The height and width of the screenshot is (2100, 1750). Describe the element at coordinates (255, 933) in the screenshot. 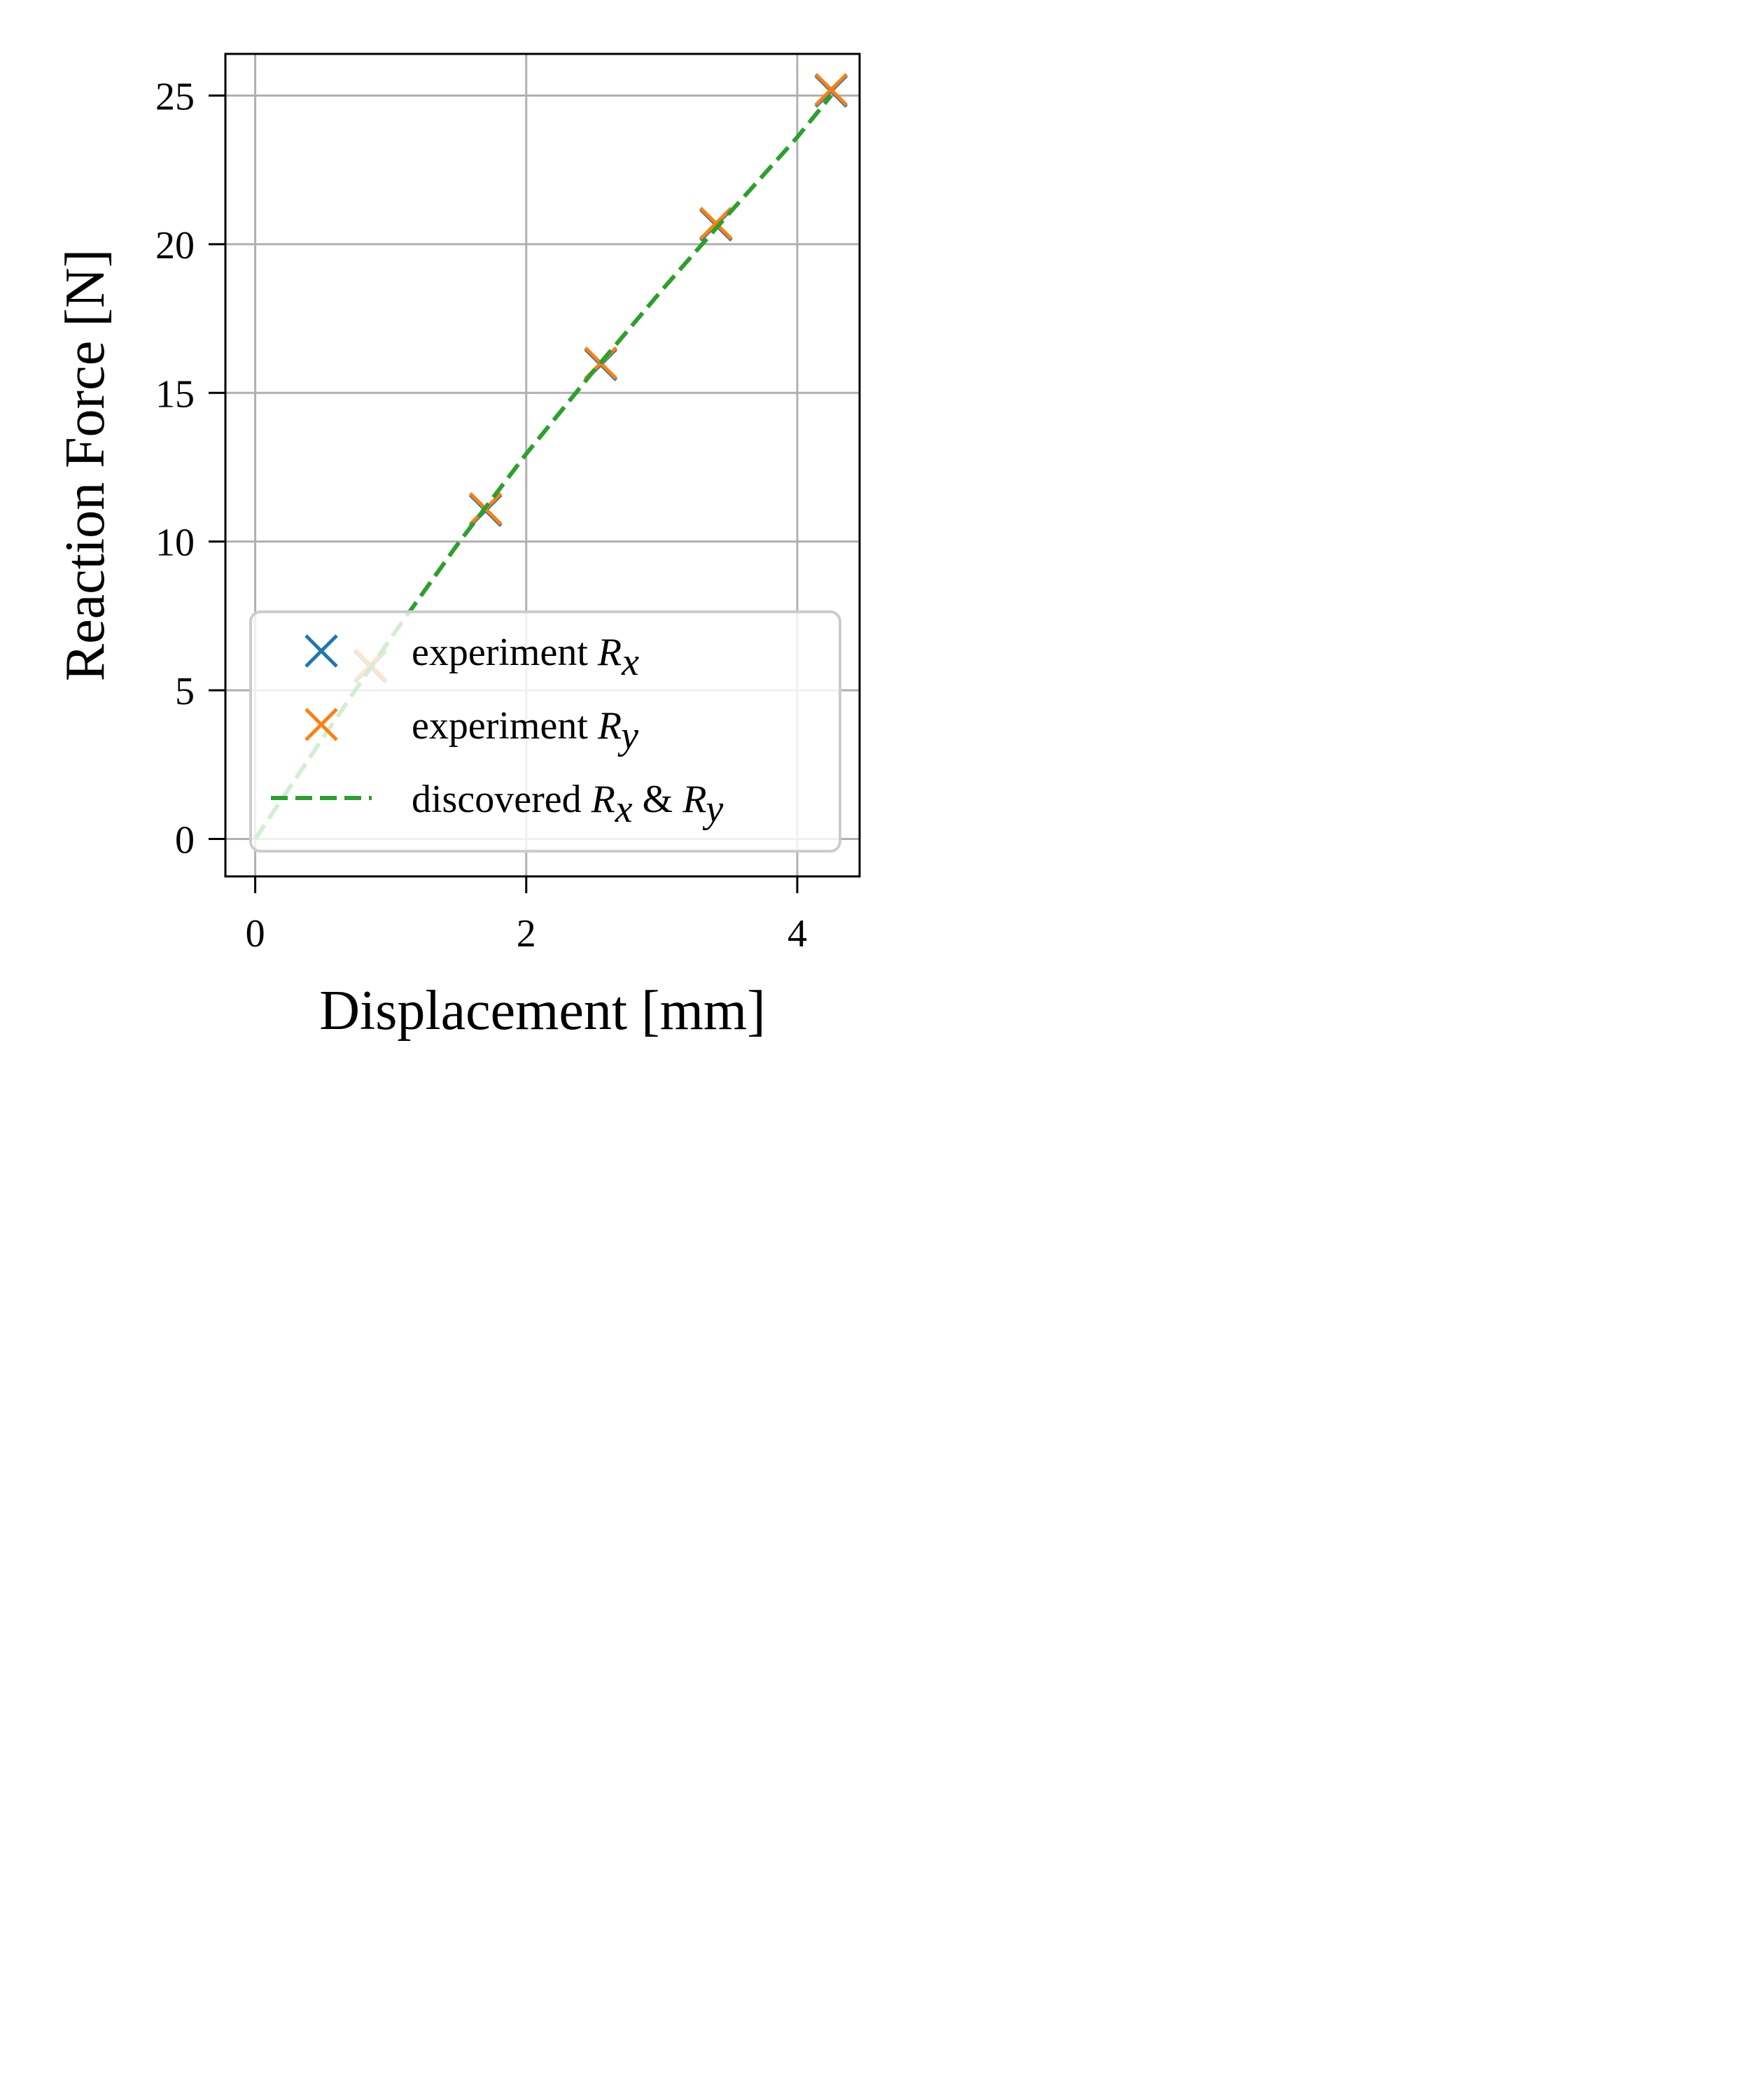

I see `x-tick-label: 0` at that location.